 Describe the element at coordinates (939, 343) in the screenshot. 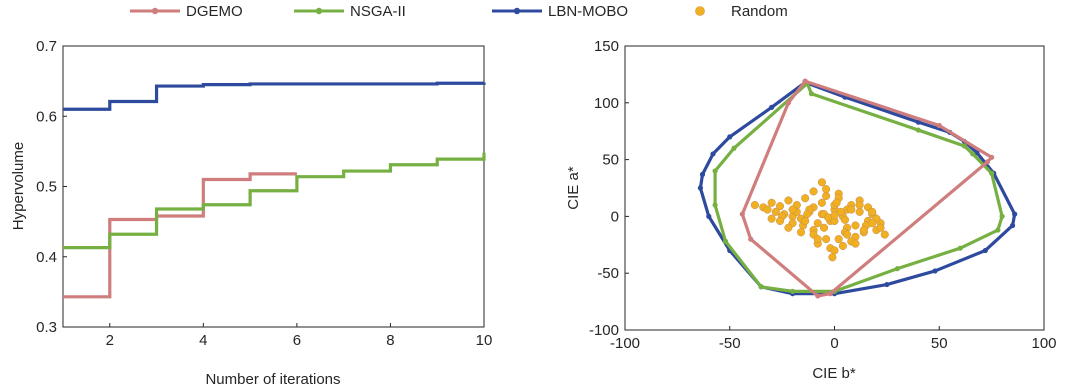

I see `right-x-tick-label: 50` at that location.